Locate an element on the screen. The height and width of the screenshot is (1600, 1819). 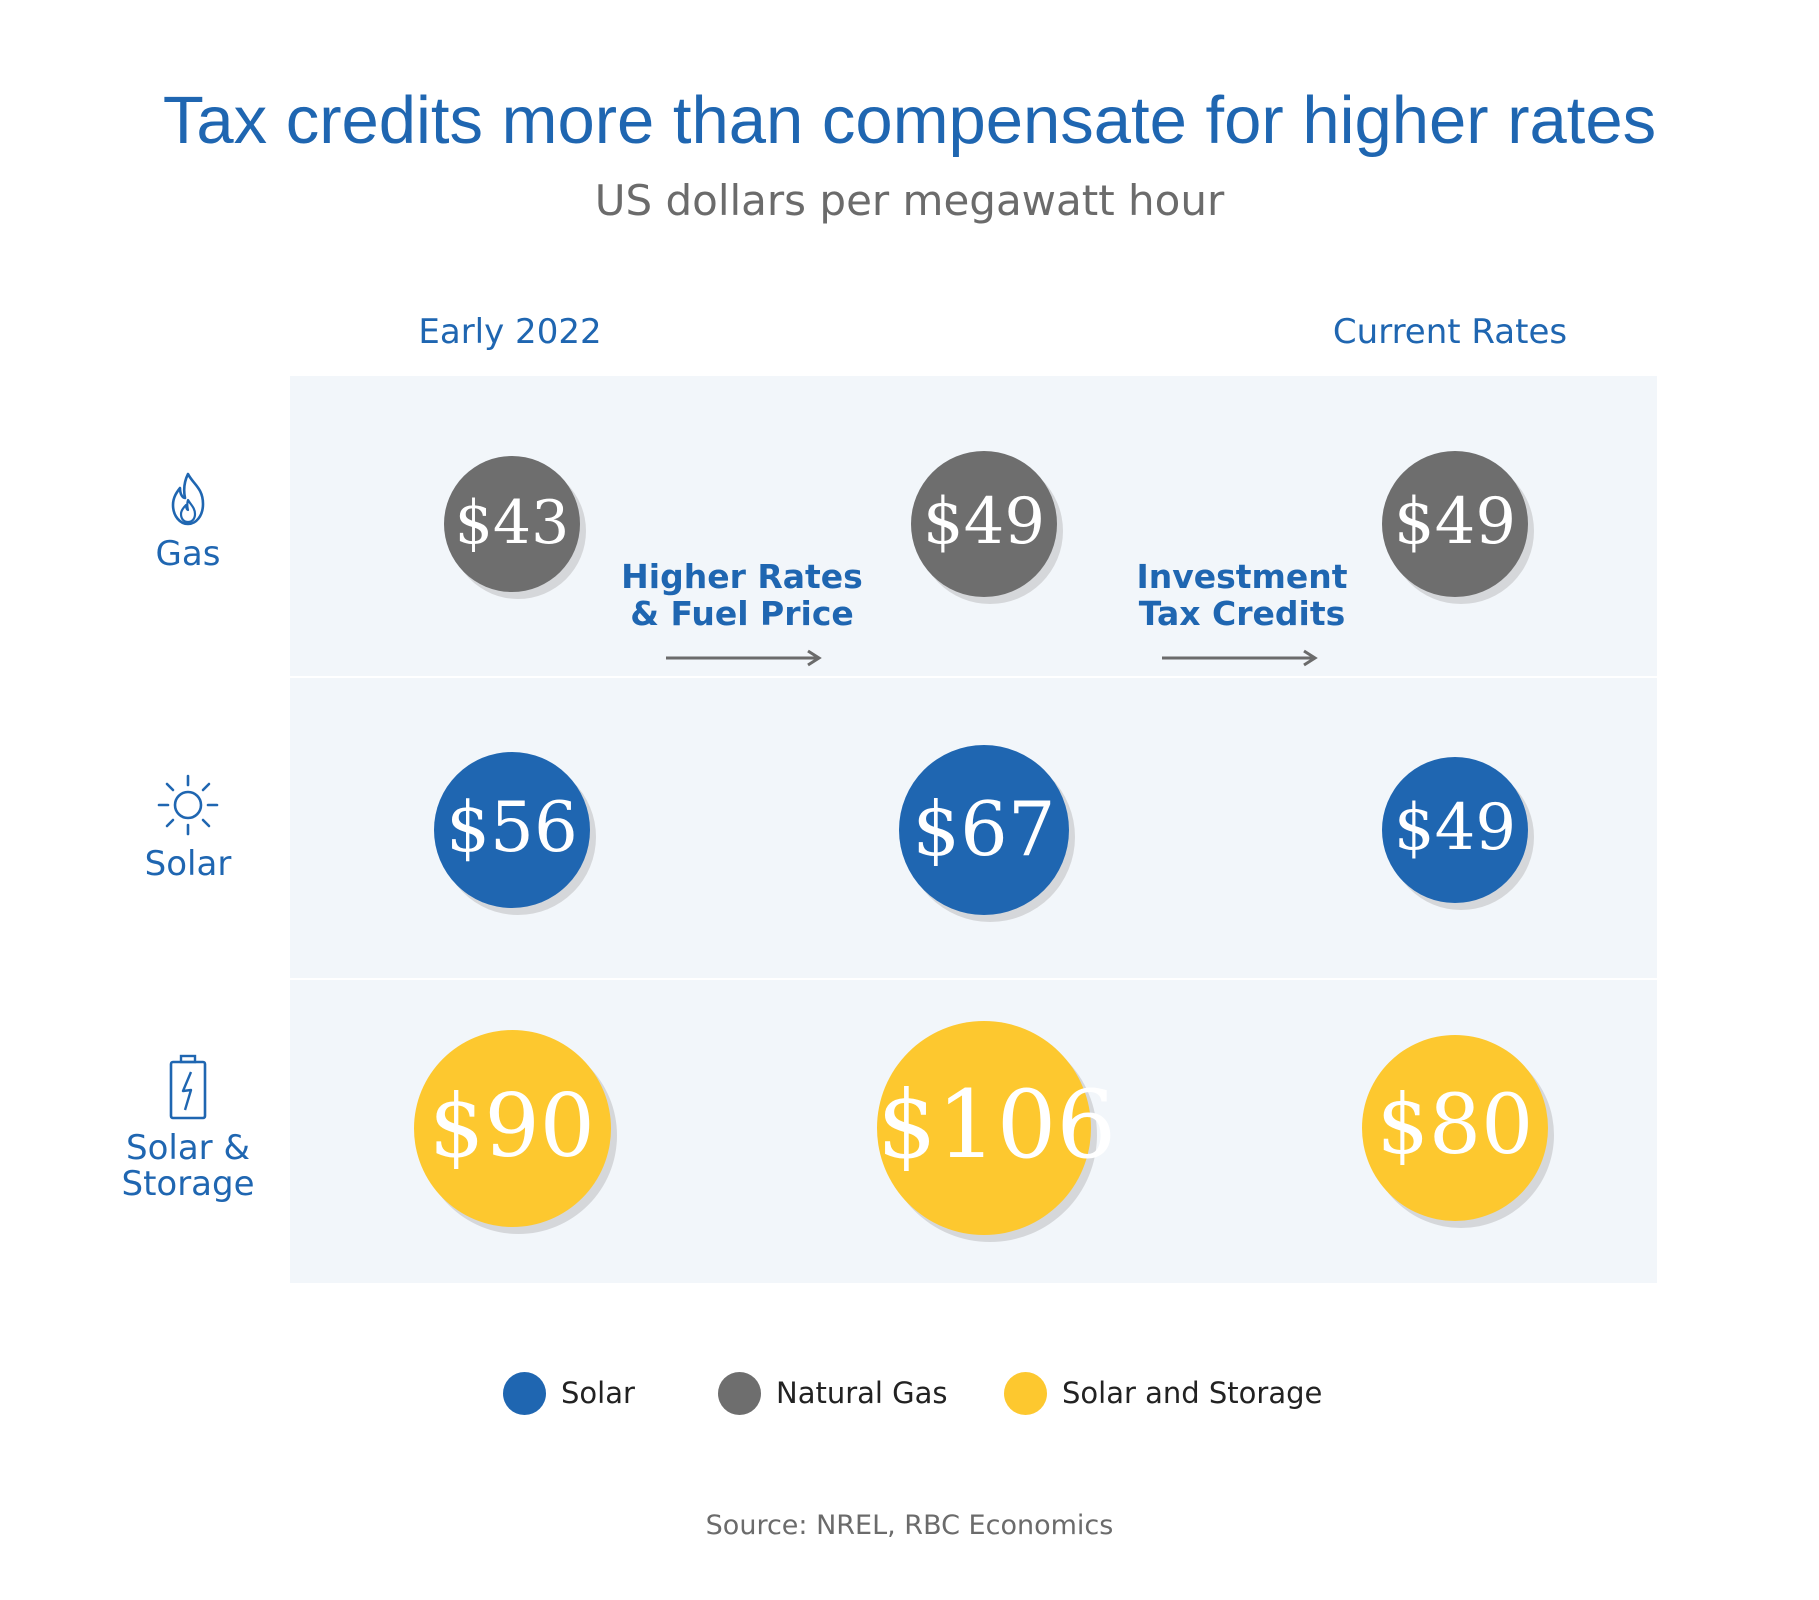
source-note: Source: NREL, RBC Economics is located at coordinates (909, 1525).